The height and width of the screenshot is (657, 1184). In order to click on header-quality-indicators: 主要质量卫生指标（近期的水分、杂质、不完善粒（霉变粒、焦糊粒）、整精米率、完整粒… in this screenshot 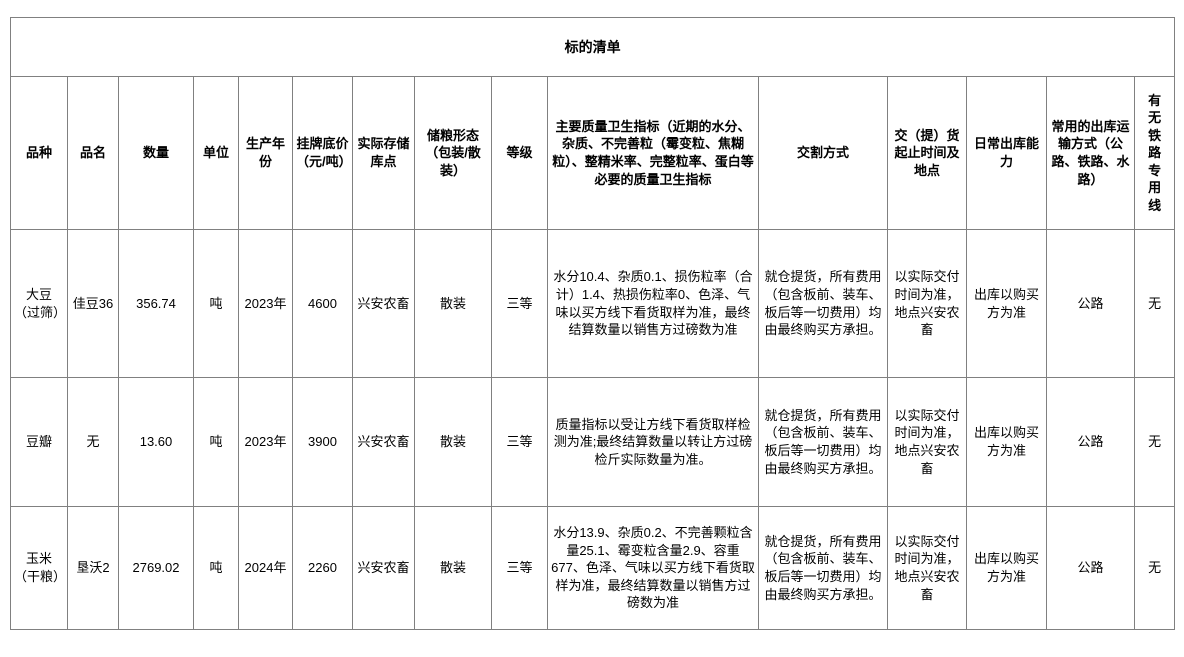, I will do `click(653, 153)`.